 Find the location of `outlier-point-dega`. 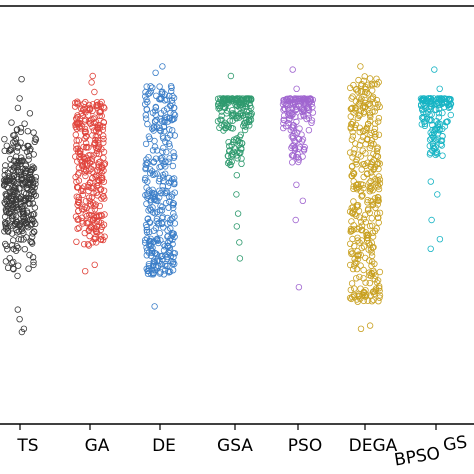

outlier-point-dega is located at coordinates (370, 325).